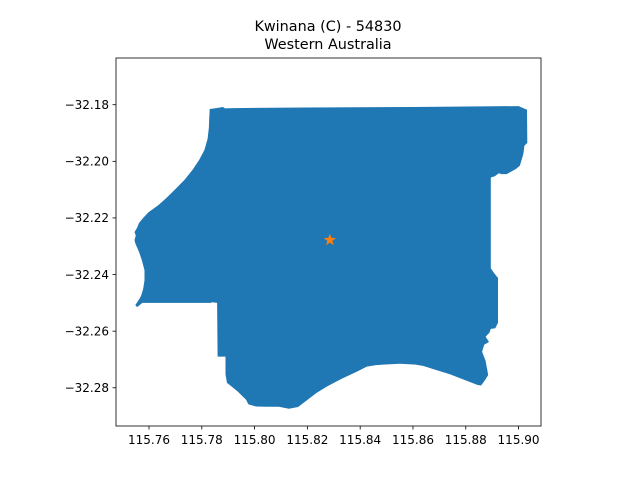  I want to click on y-tick-label: −32.26, so click(87, 331).